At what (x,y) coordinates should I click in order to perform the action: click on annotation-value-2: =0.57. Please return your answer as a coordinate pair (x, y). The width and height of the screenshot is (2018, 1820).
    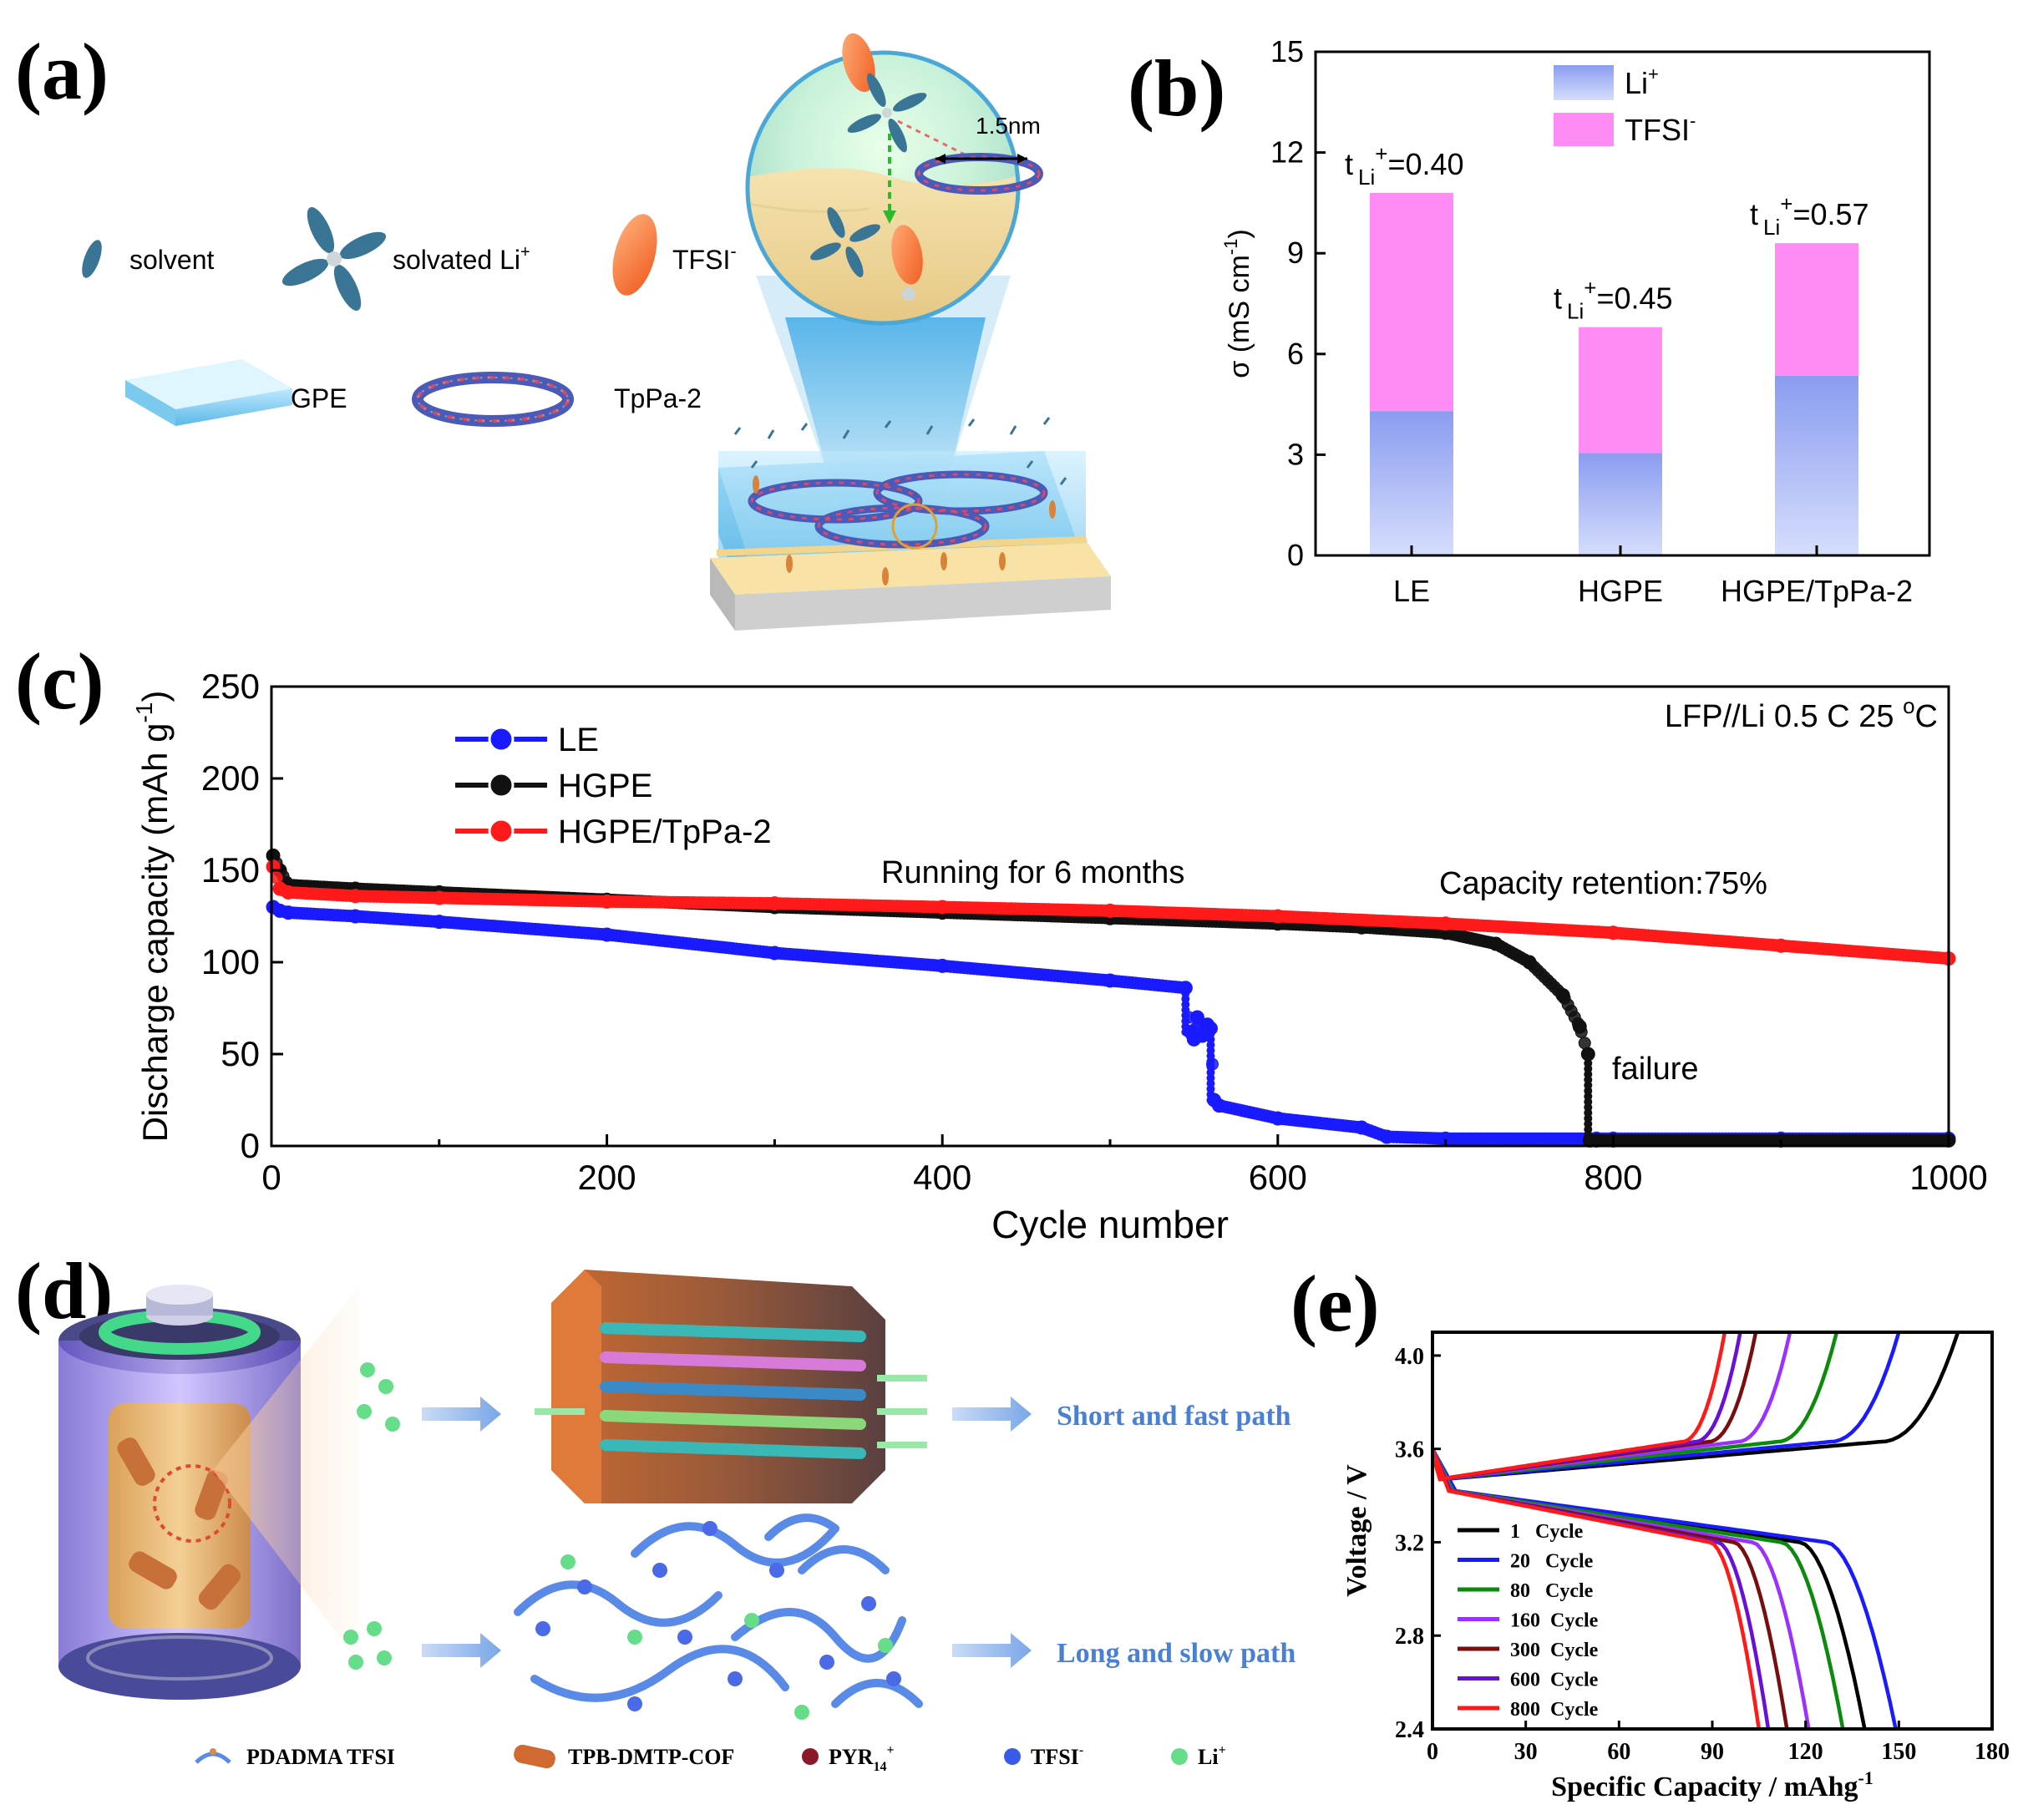
    Looking at the image, I should click on (1830, 214).